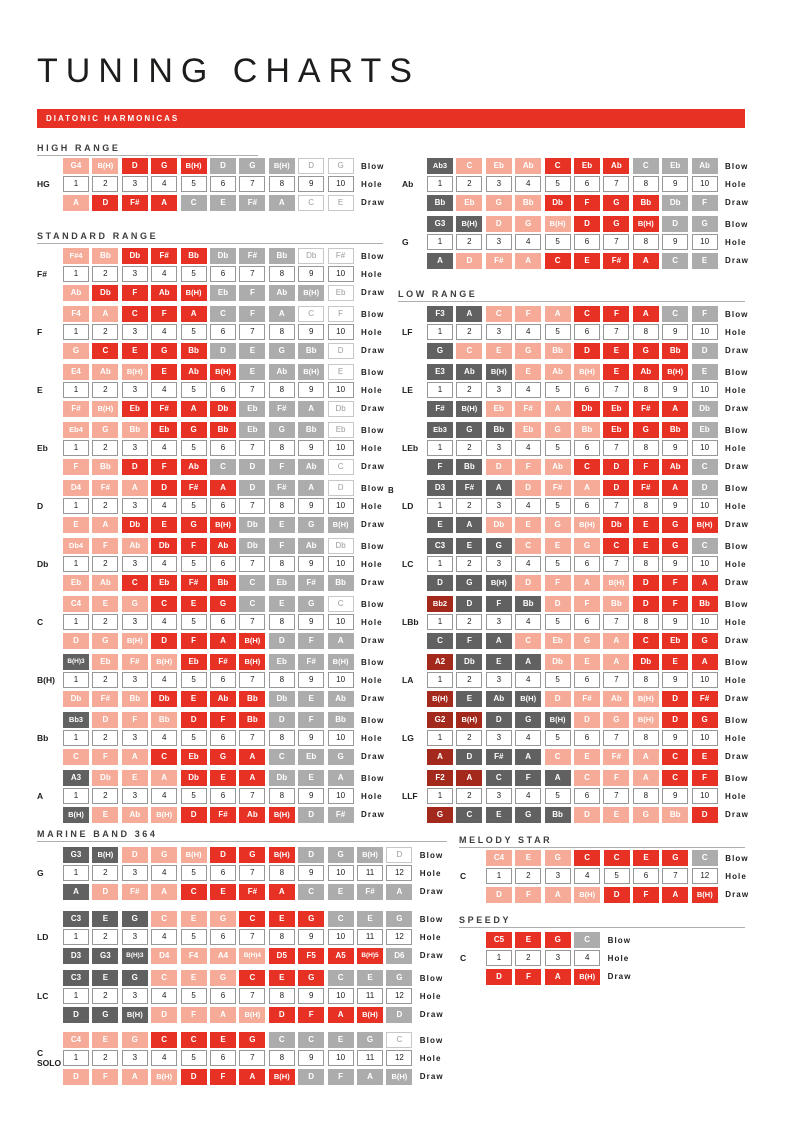 This screenshot has width=802, height=1134. What do you see at coordinates (76, 292) in the screenshot?
I see `F#-draw-cell-1: Ab` at bounding box center [76, 292].